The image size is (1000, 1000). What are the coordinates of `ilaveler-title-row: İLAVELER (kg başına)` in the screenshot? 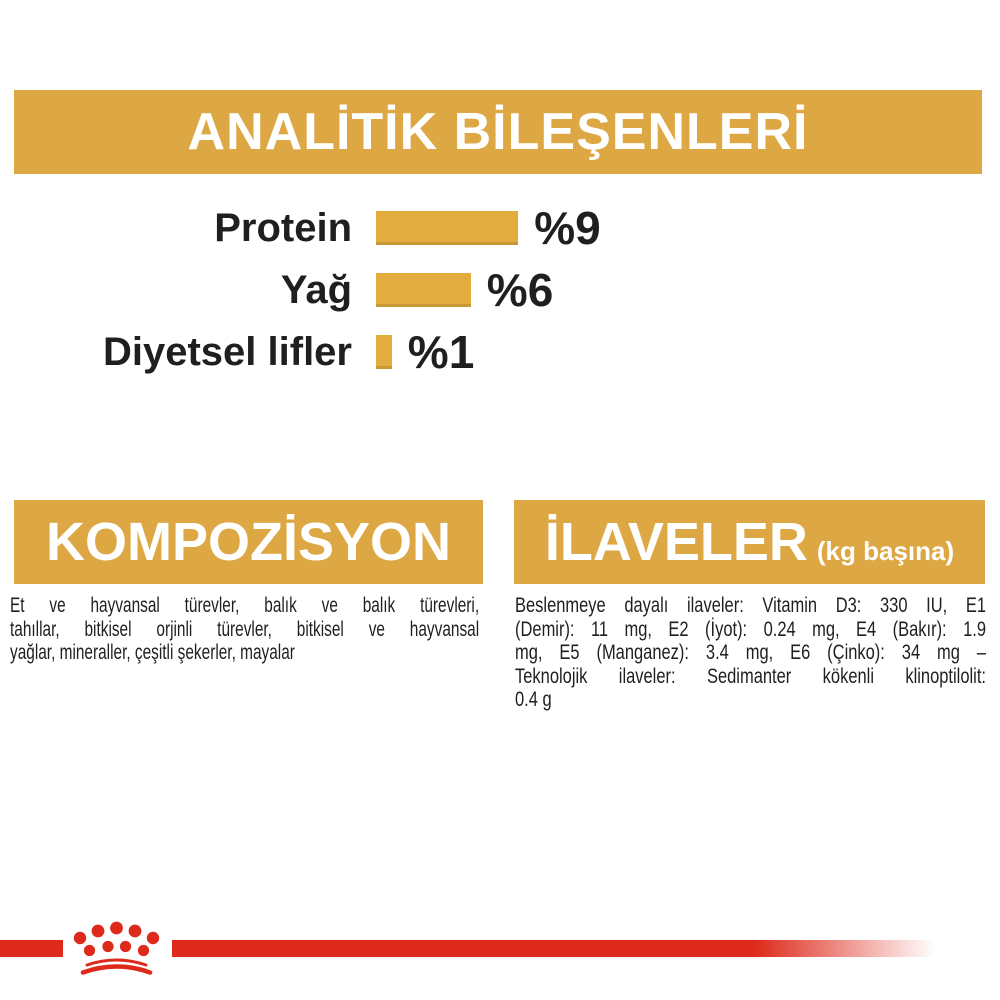 It's located at (749, 542).